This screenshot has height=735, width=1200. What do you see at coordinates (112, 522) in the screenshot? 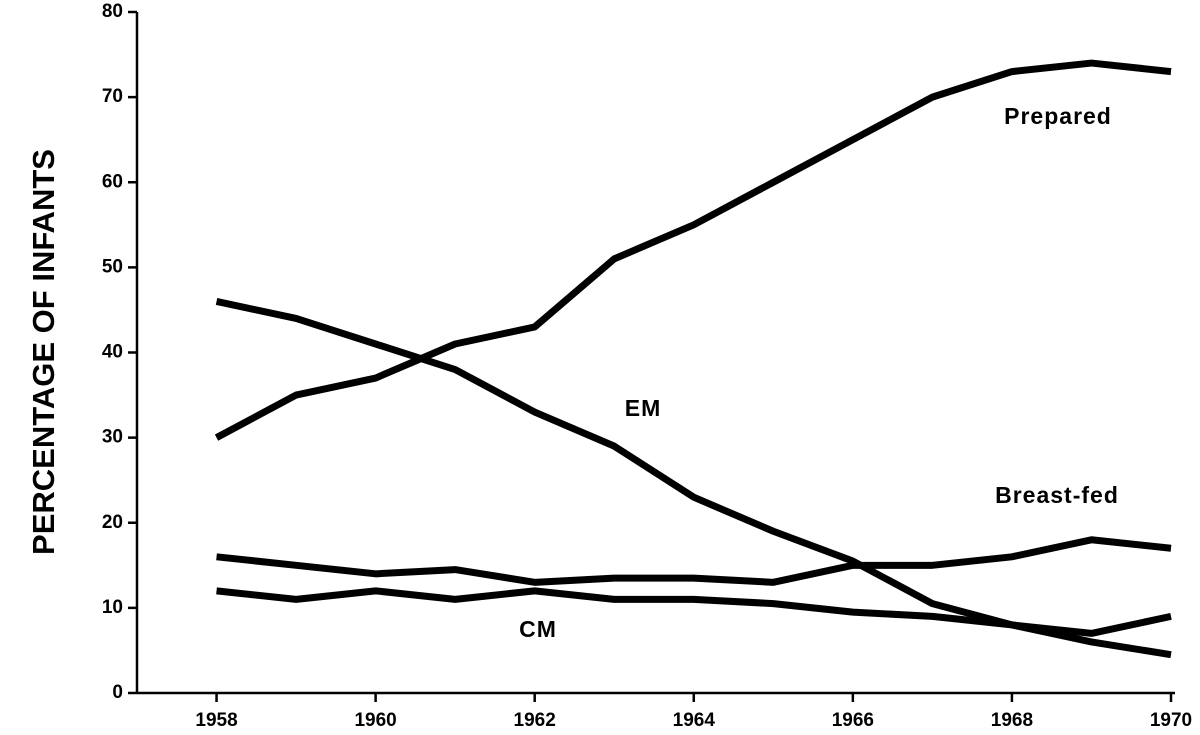
I see `y-tick-label: 20` at bounding box center [112, 522].